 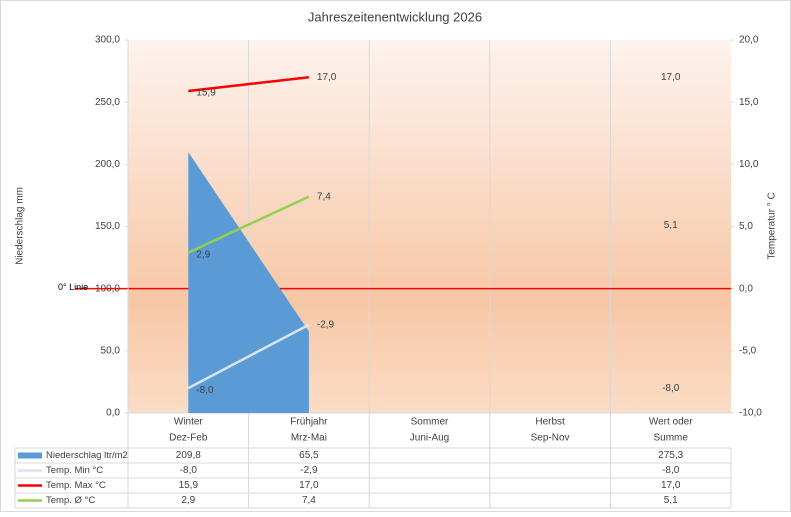 What do you see at coordinates (76, 485) in the screenshot?
I see `legend-label: Temp. Max °C` at bounding box center [76, 485].